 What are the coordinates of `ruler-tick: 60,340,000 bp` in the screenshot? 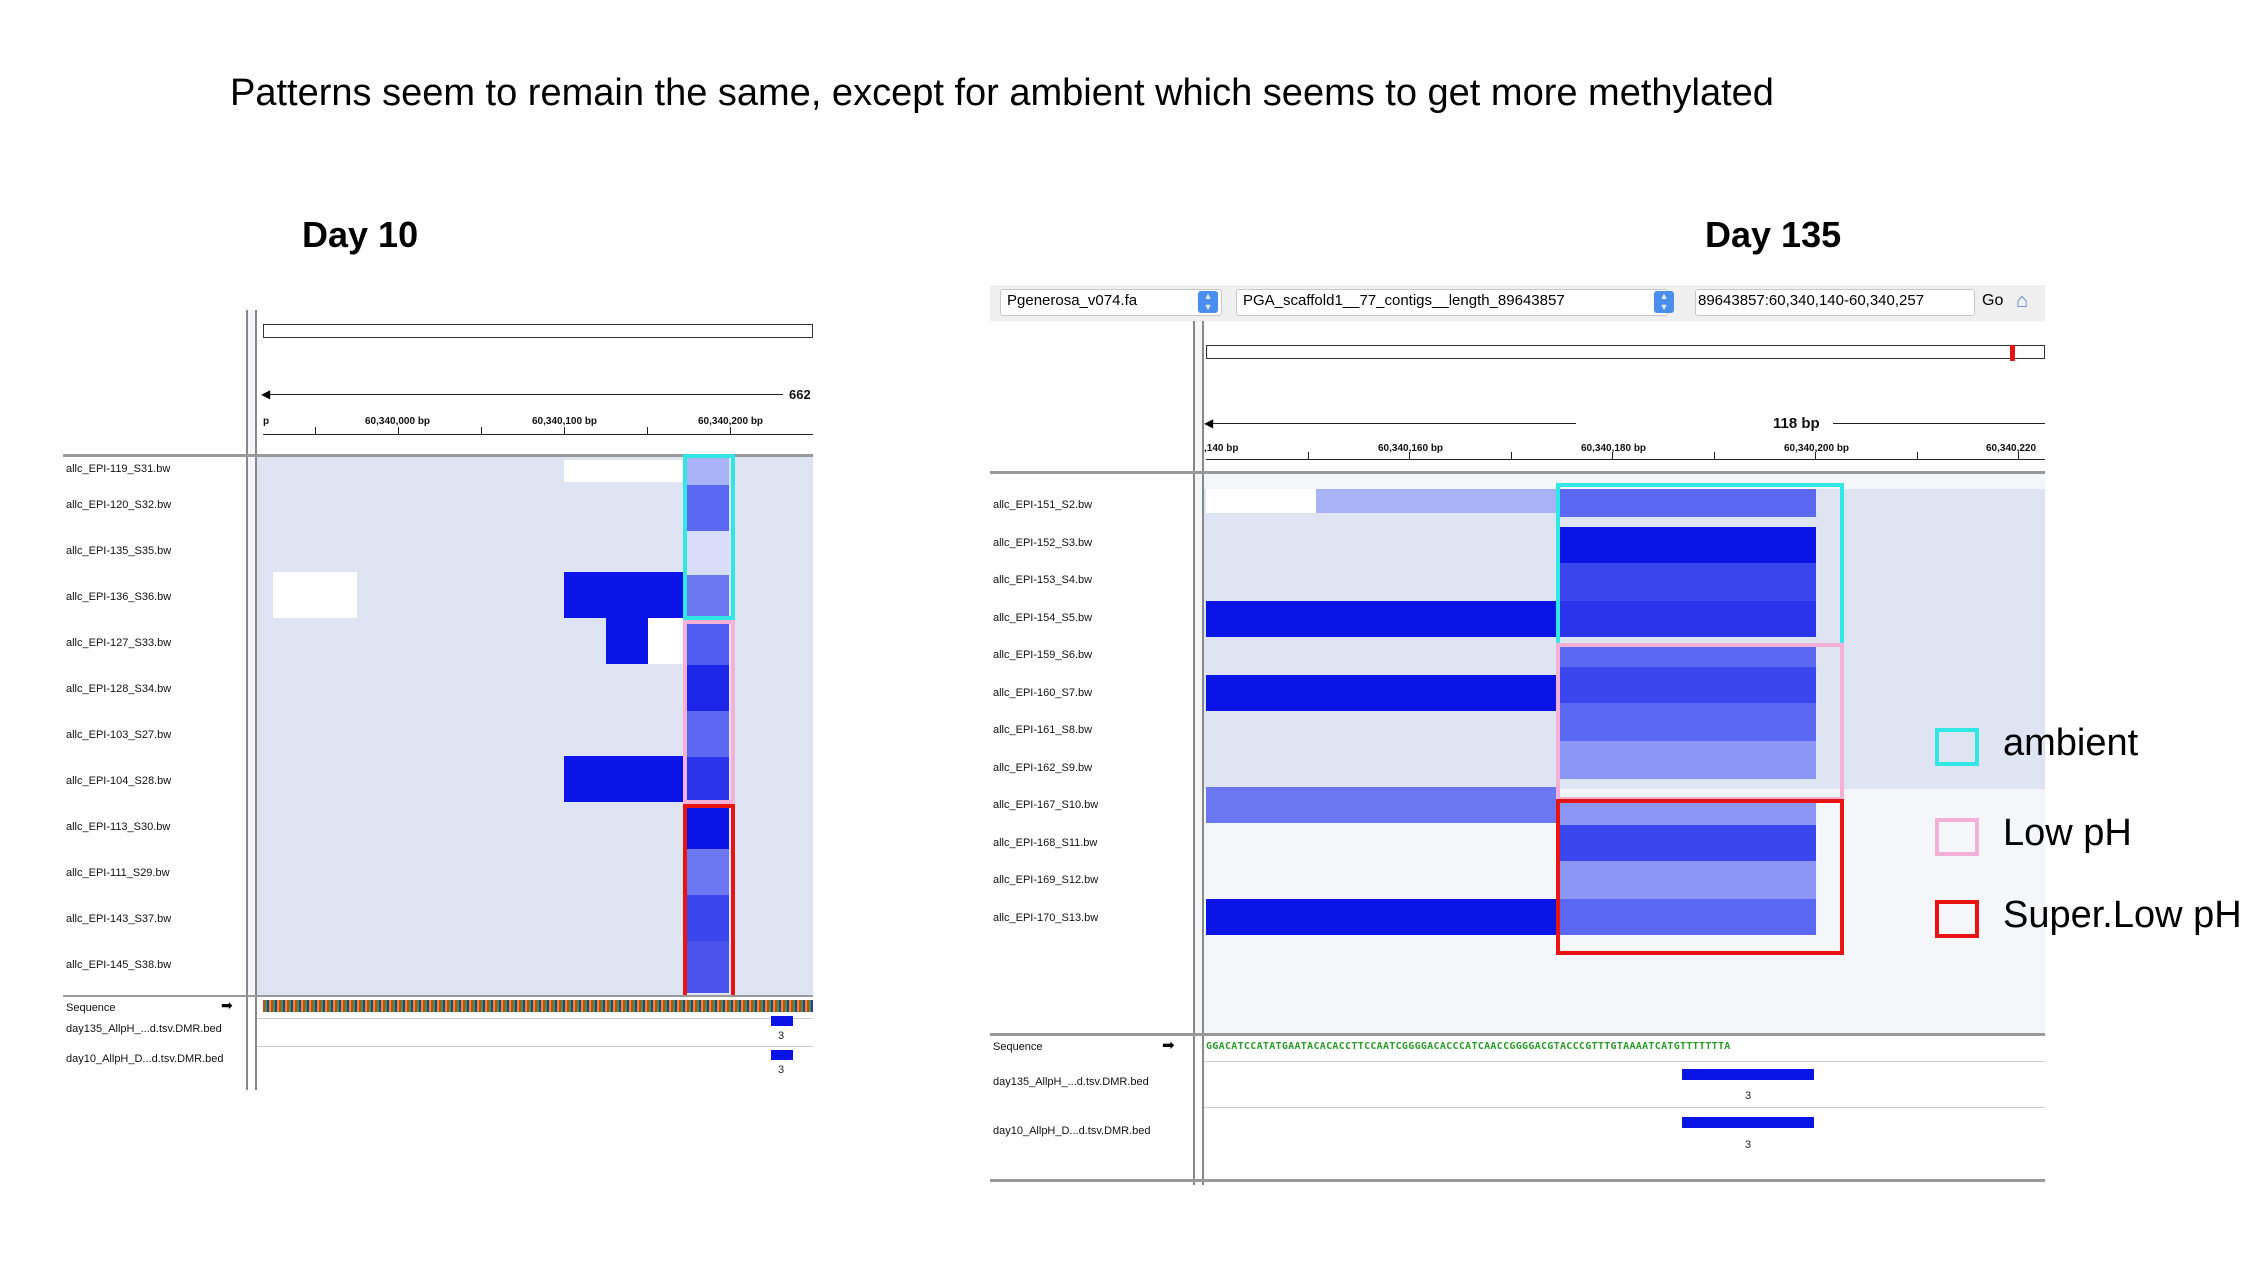 It's located at (398, 421).